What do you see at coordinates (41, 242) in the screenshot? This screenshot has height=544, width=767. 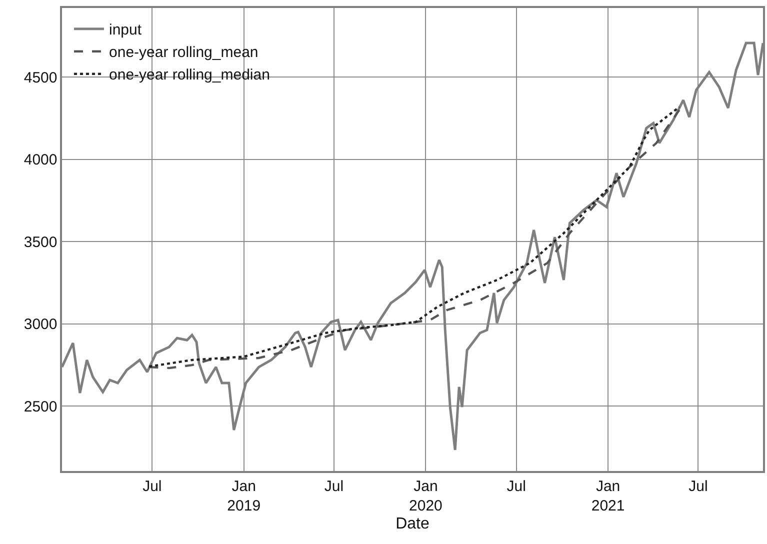 I see `y-tick-label: 3500` at bounding box center [41, 242].